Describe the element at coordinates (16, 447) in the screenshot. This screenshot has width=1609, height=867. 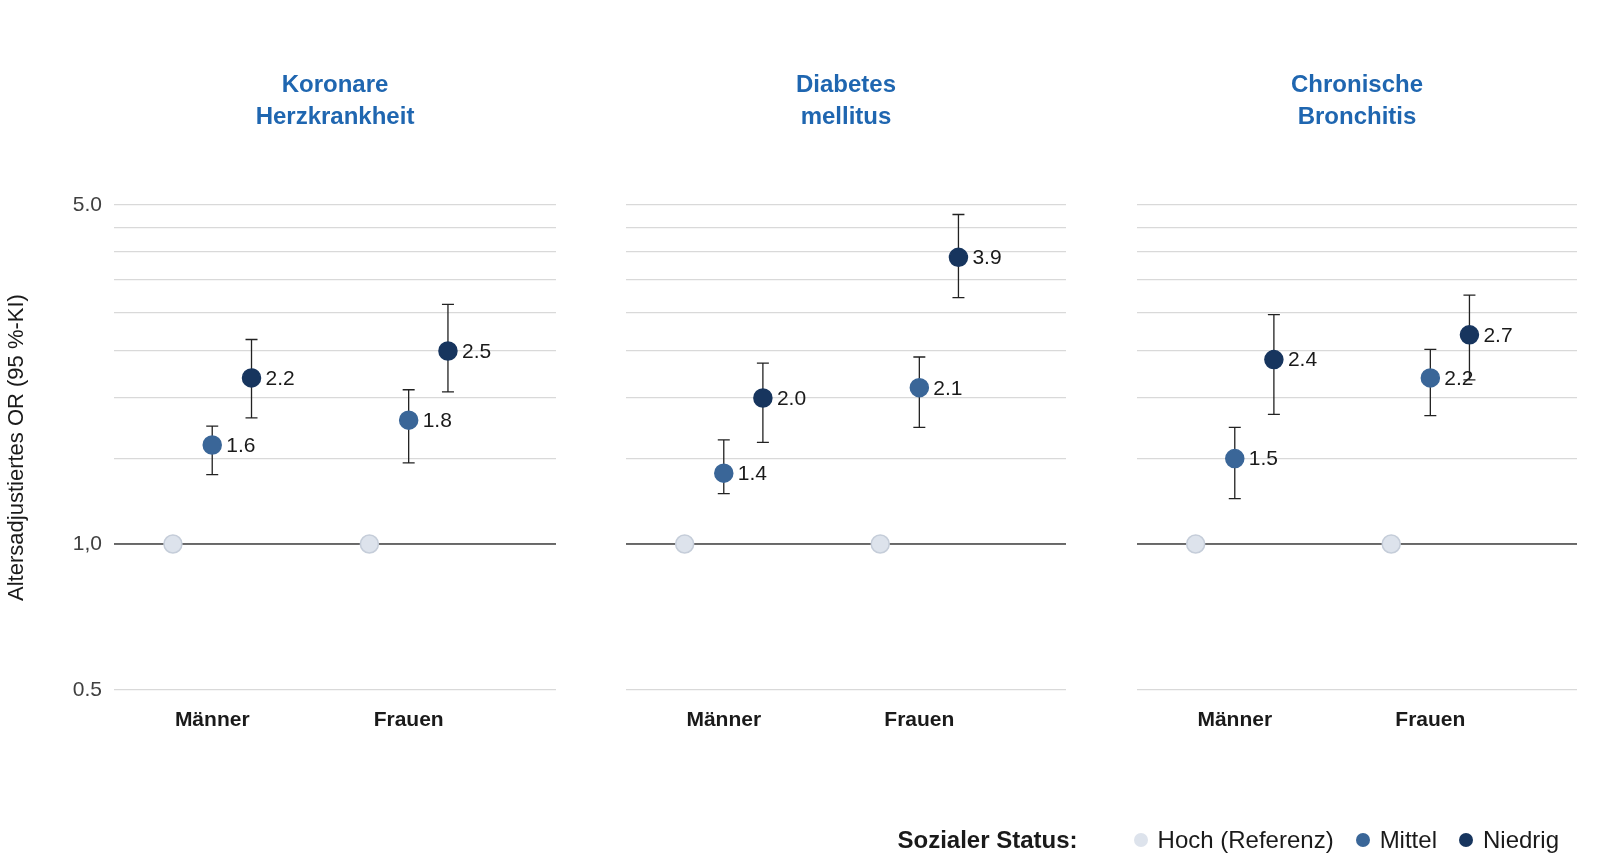
I see `y-axis-title: Altersadjustiertes OR (95 %-KI)` at that location.